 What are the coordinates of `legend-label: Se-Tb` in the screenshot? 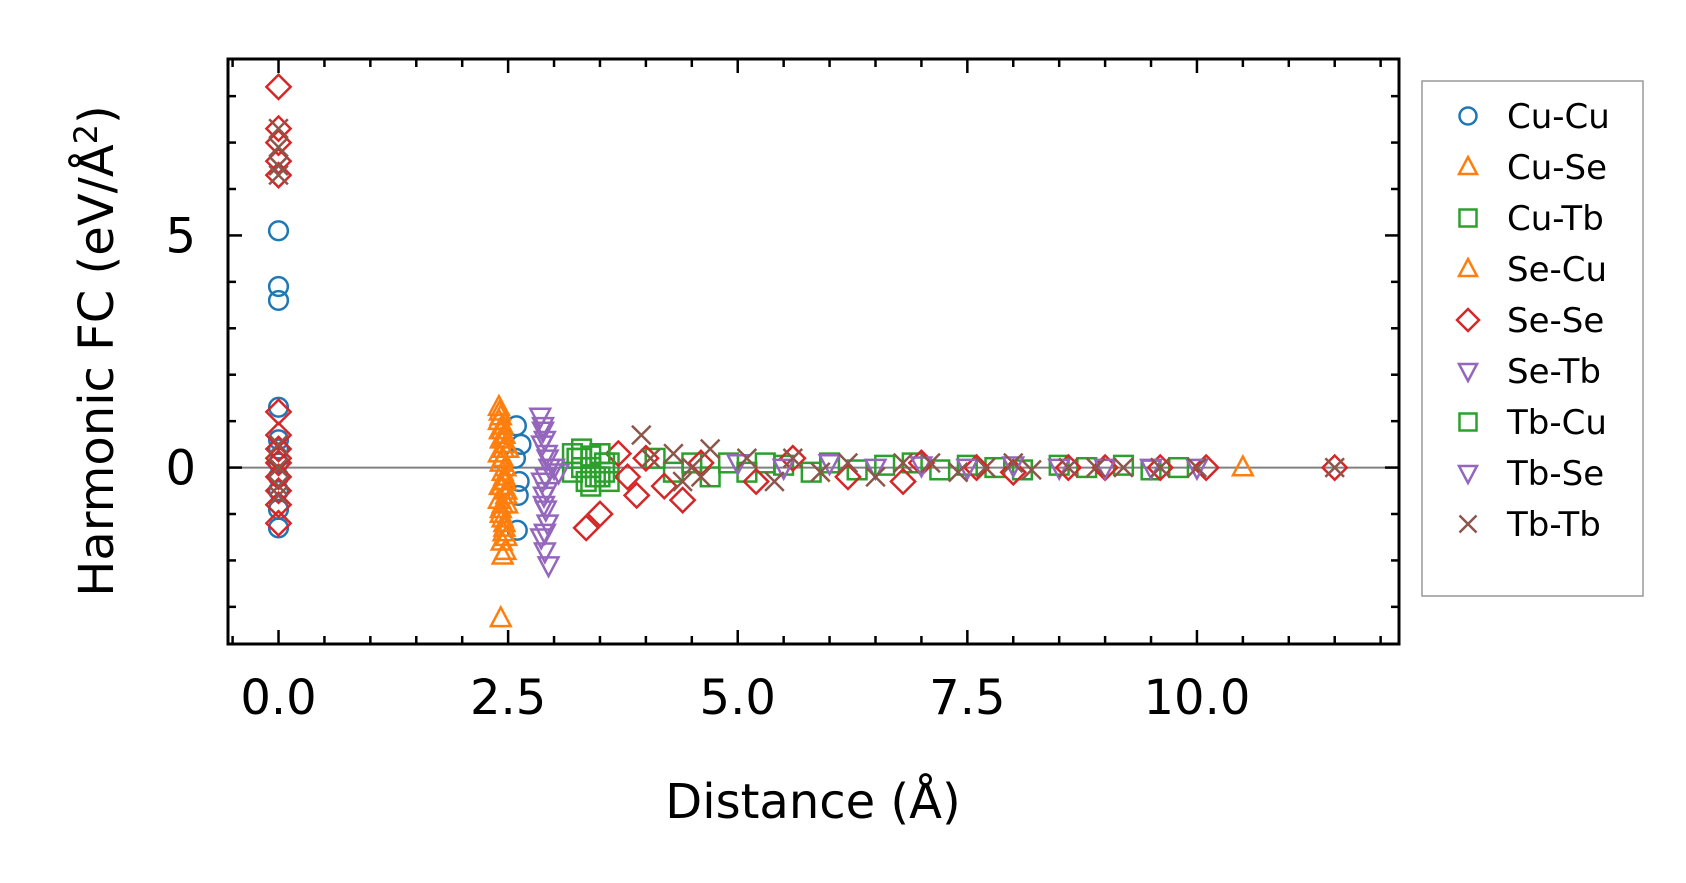 It's located at (1554, 372).